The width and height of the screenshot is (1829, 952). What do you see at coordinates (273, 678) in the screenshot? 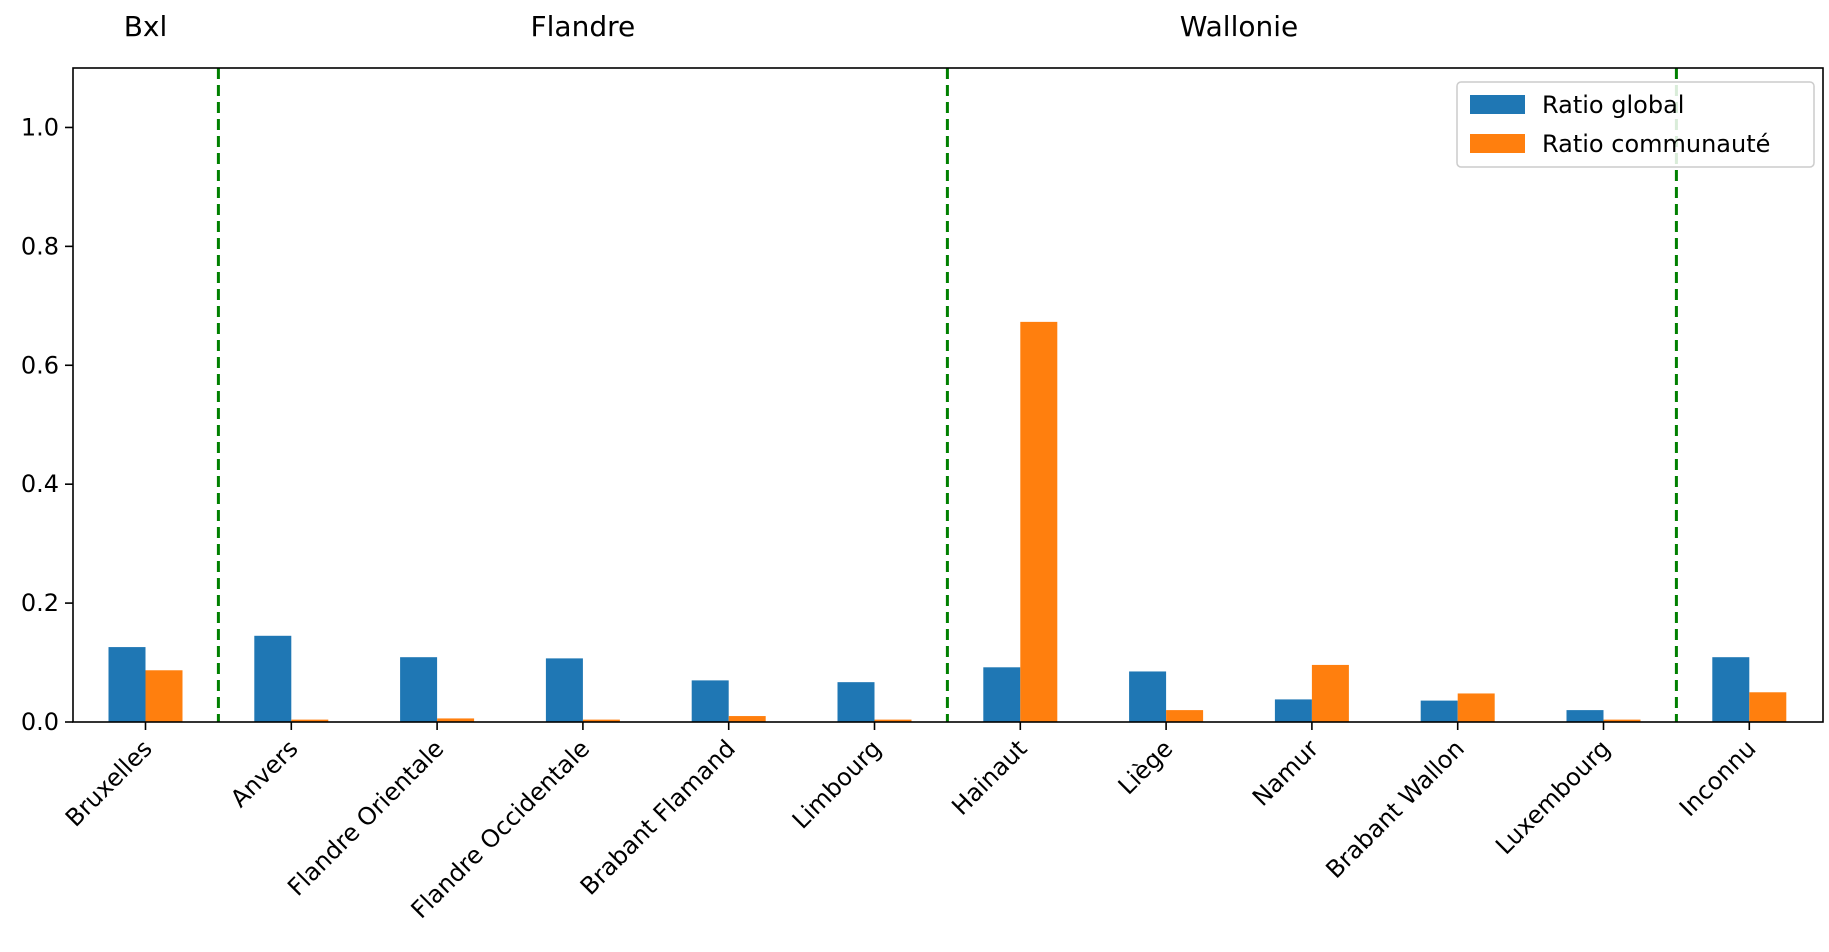
I see `bar-ratio-global-anvers` at bounding box center [273, 678].